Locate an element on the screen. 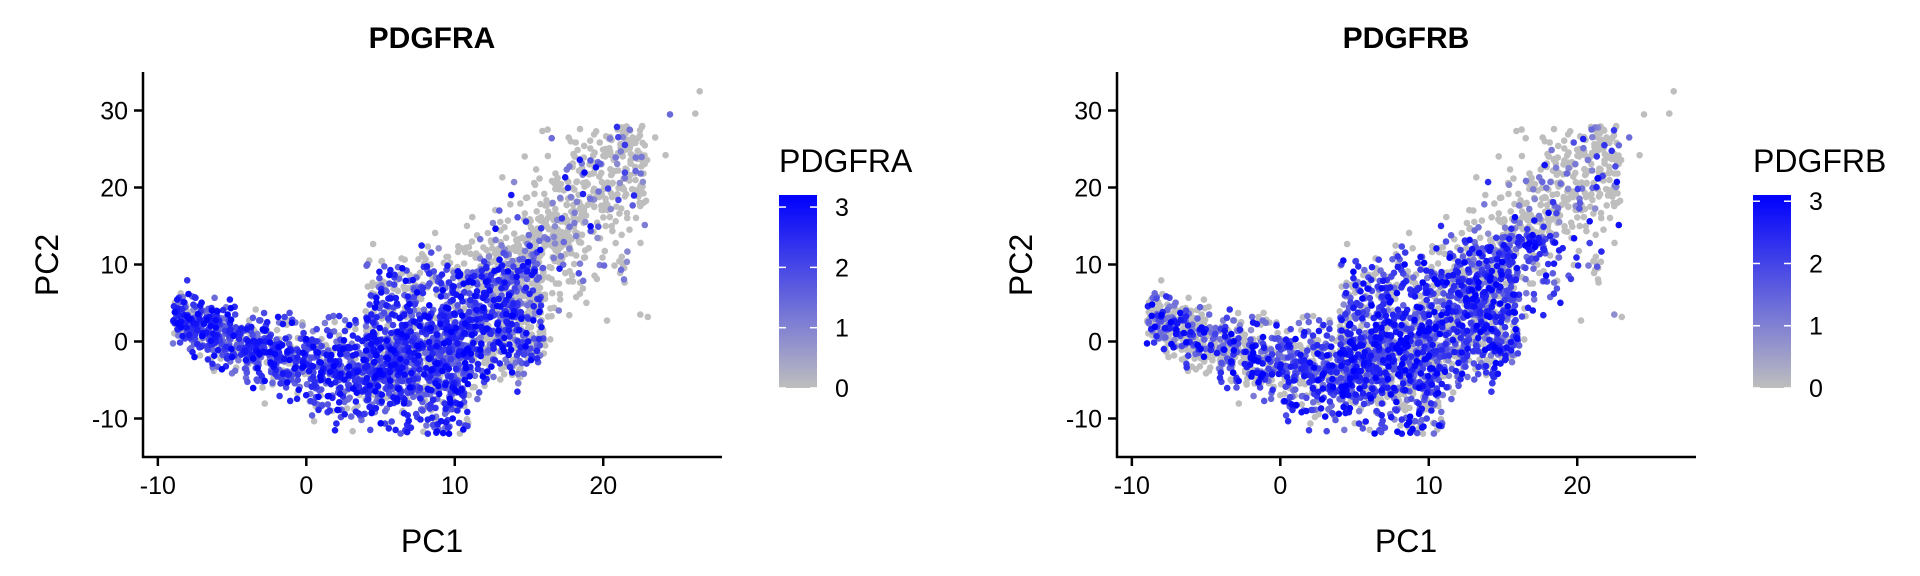 The width and height of the screenshot is (1920, 576). y-tick-label: 20 is located at coordinates (114, 189).